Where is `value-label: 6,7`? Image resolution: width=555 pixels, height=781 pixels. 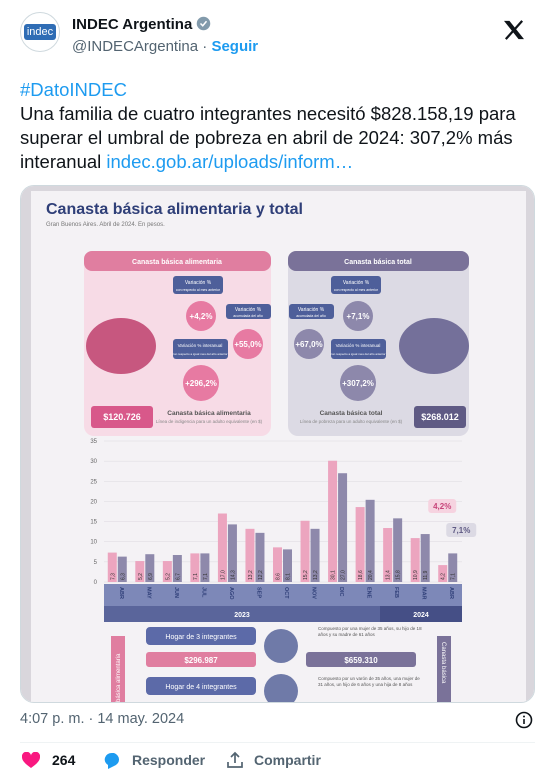 value-label: 6,7 is located at coordinates (178, 576).